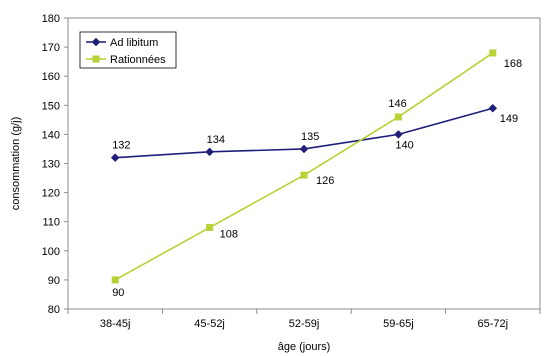  What do you see at coordinates (54, 310) in the screenshot?
I see `y-tick-label: 80` at bounding box center [54, 310].